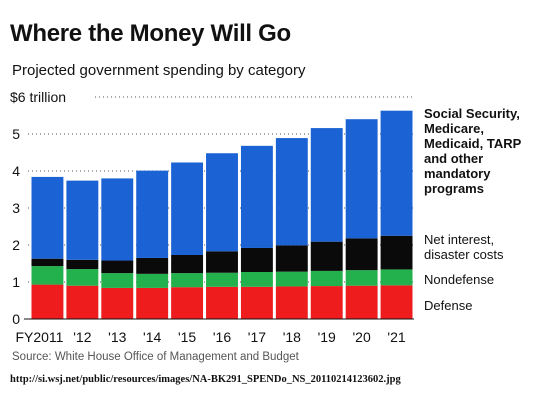  I want to click on x-tick-label: '17, so click(257, 337).